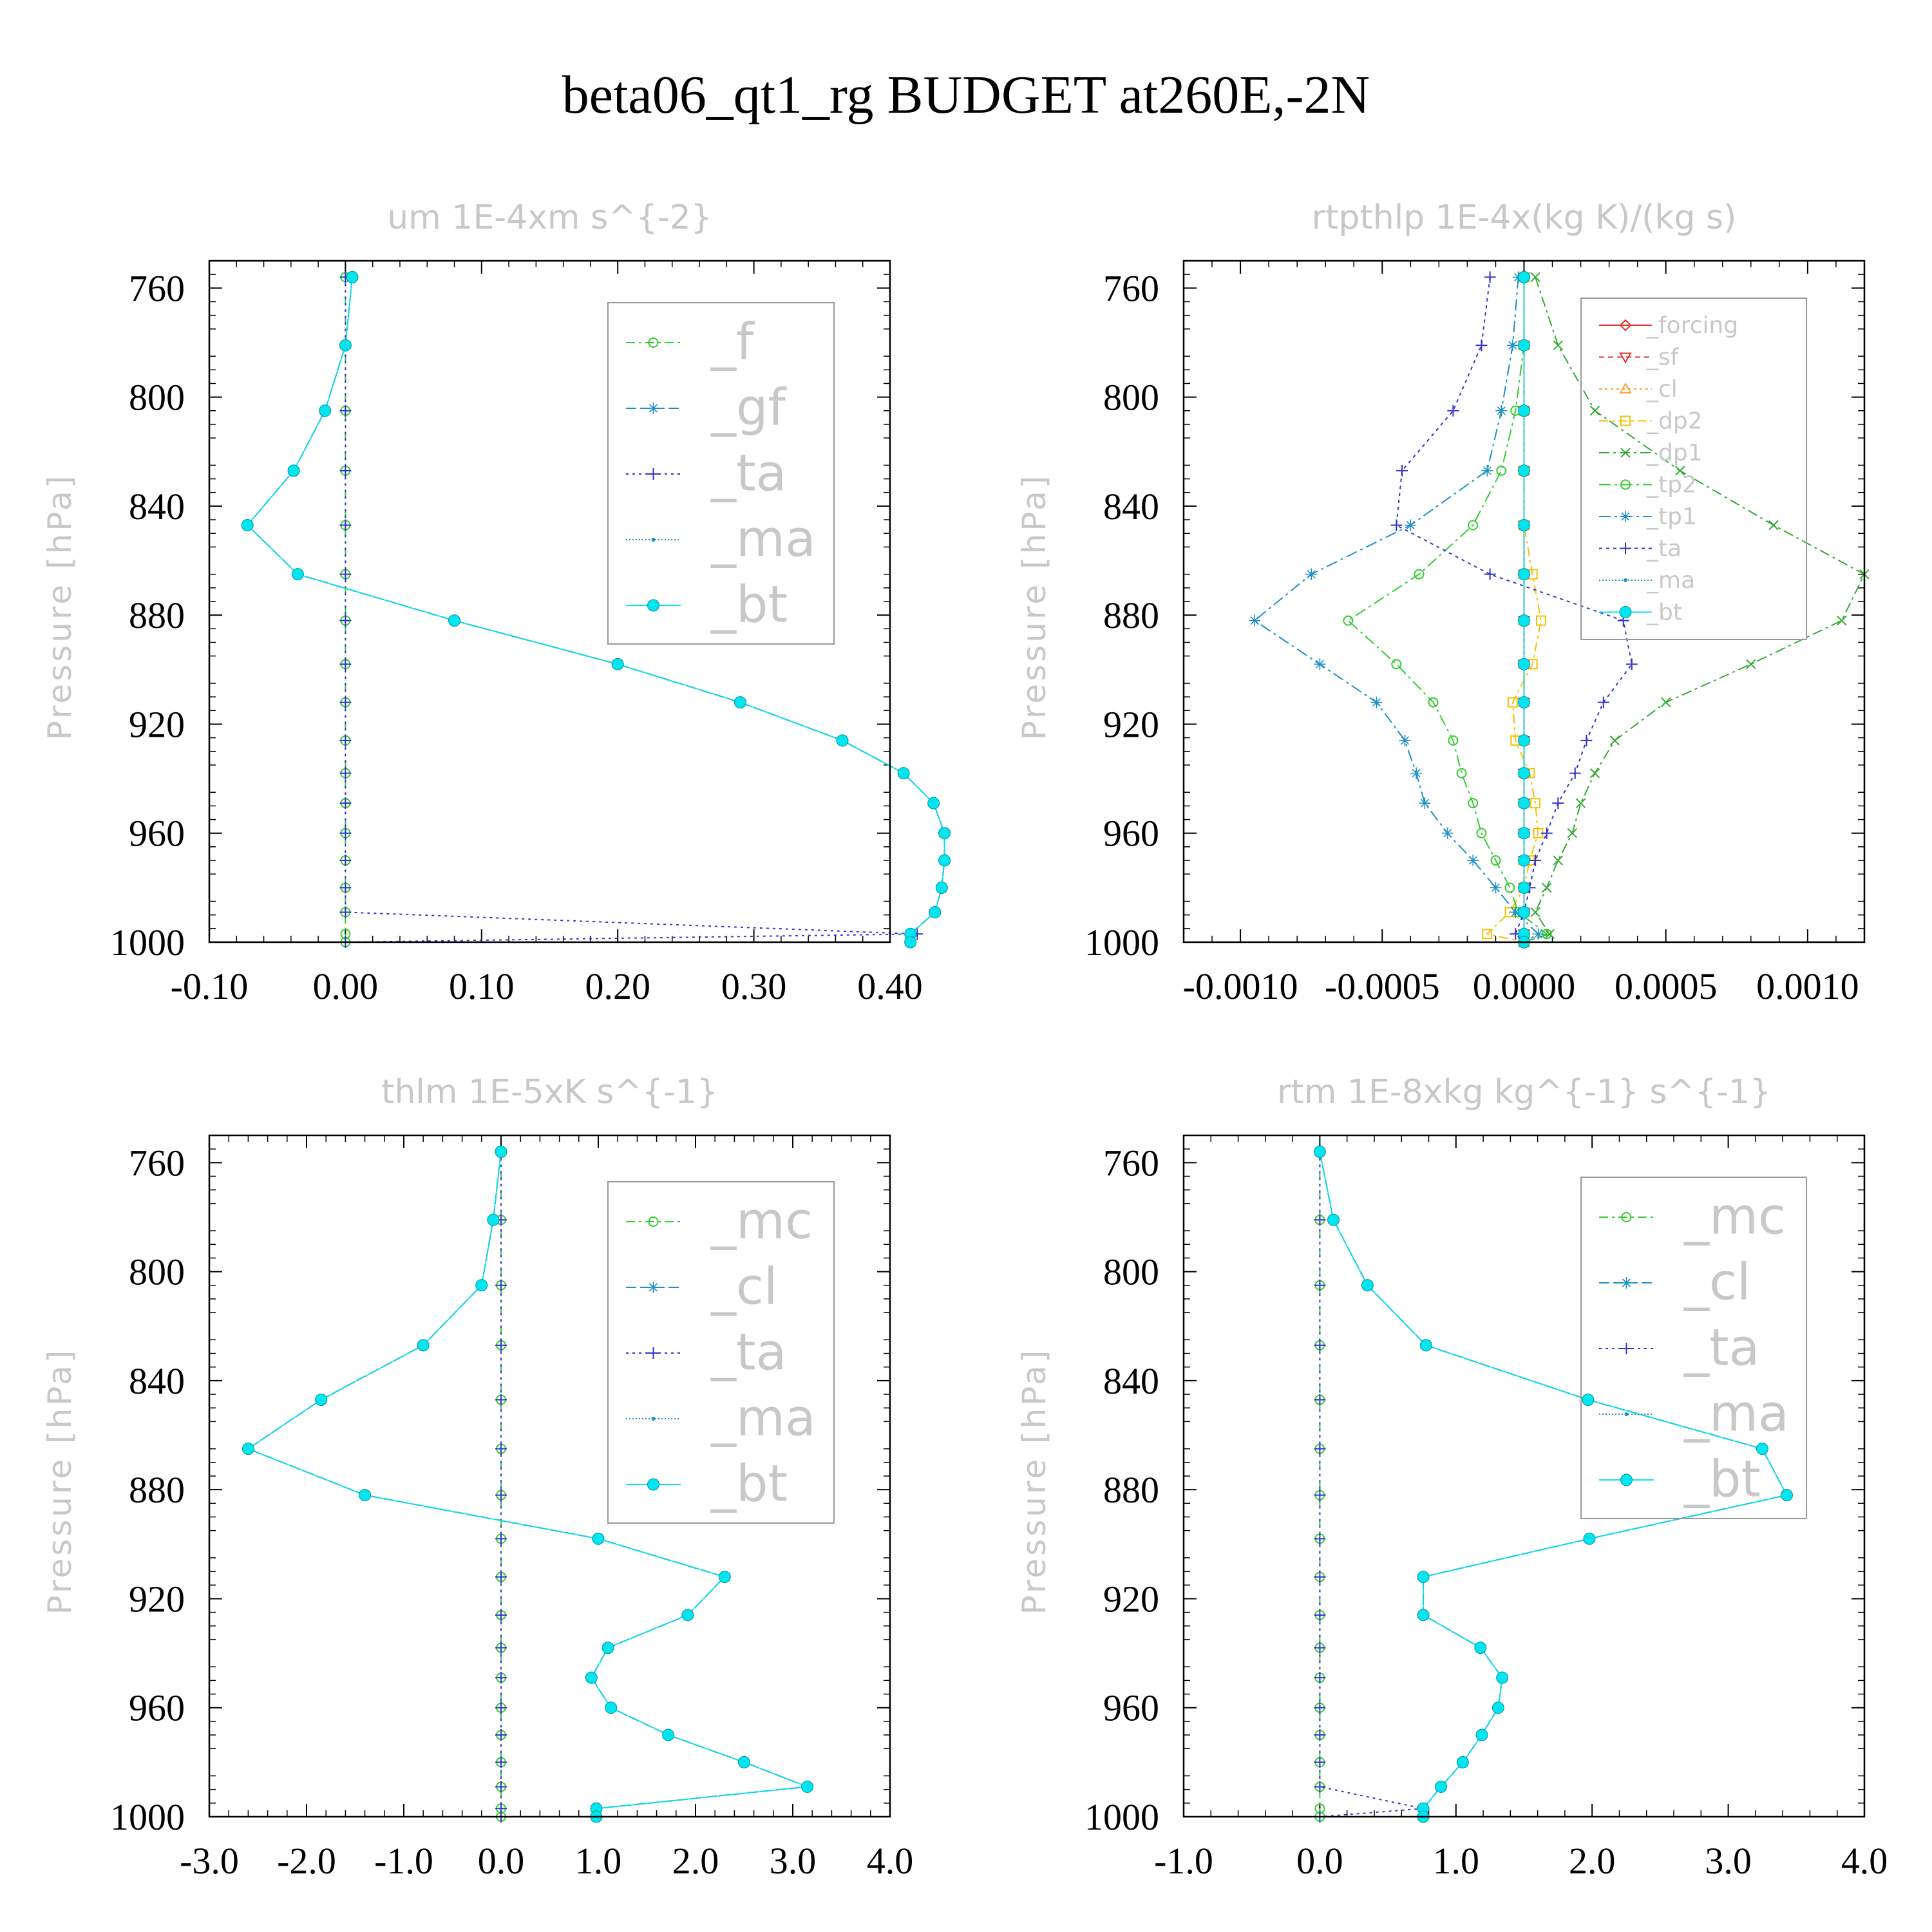 This screenshot has width=1932, height=1932. Describe the element at coordinates (1319, 1861) in the screenshot. I see `x-tick-label: 0.0` at that location.